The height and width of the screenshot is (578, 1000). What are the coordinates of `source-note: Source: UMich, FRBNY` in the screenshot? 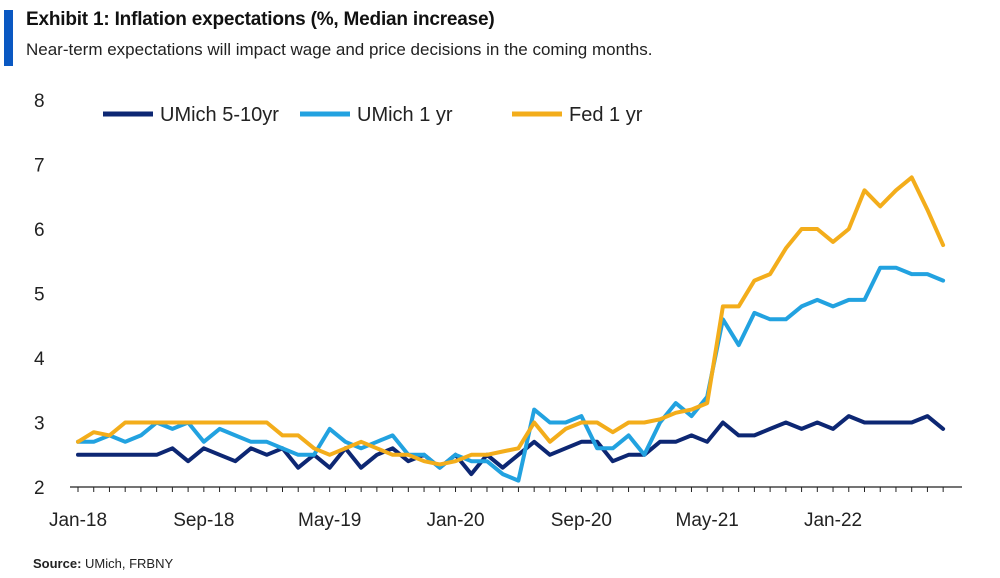 It's located at (103, 563).